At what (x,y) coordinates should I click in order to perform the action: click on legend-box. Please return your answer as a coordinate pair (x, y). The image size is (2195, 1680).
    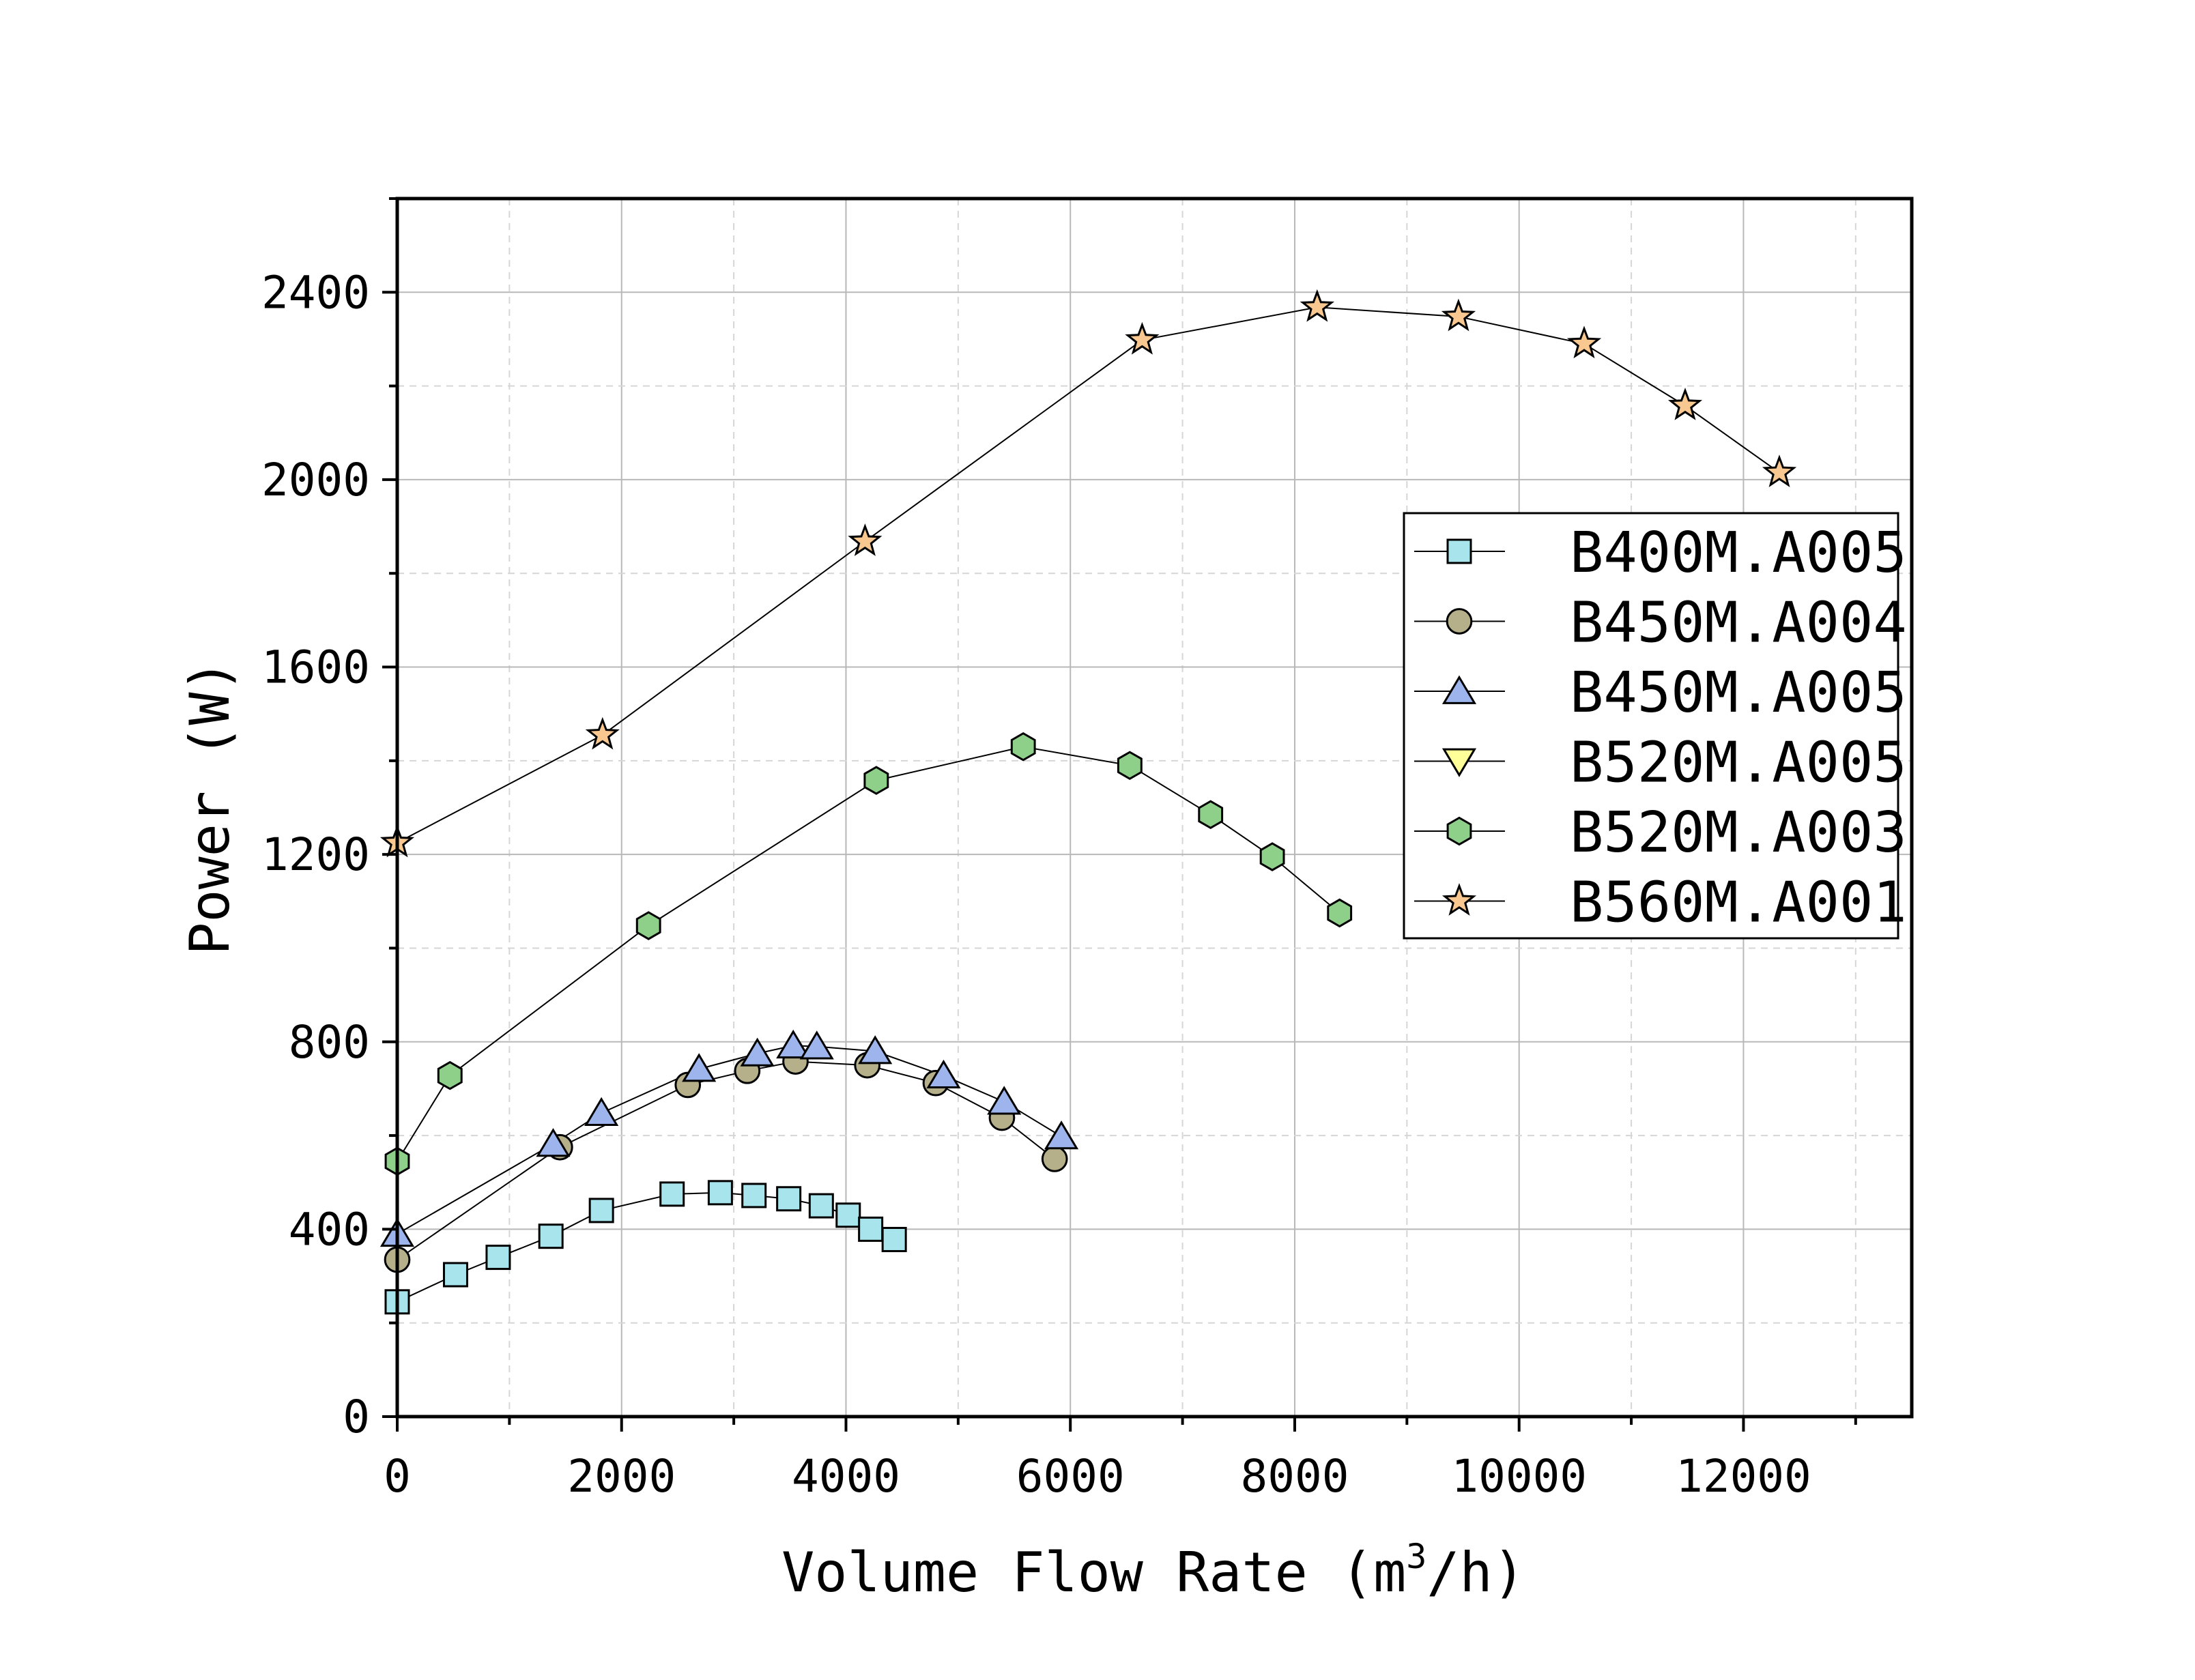
    Looking at the image, I should click on (1651, 726).